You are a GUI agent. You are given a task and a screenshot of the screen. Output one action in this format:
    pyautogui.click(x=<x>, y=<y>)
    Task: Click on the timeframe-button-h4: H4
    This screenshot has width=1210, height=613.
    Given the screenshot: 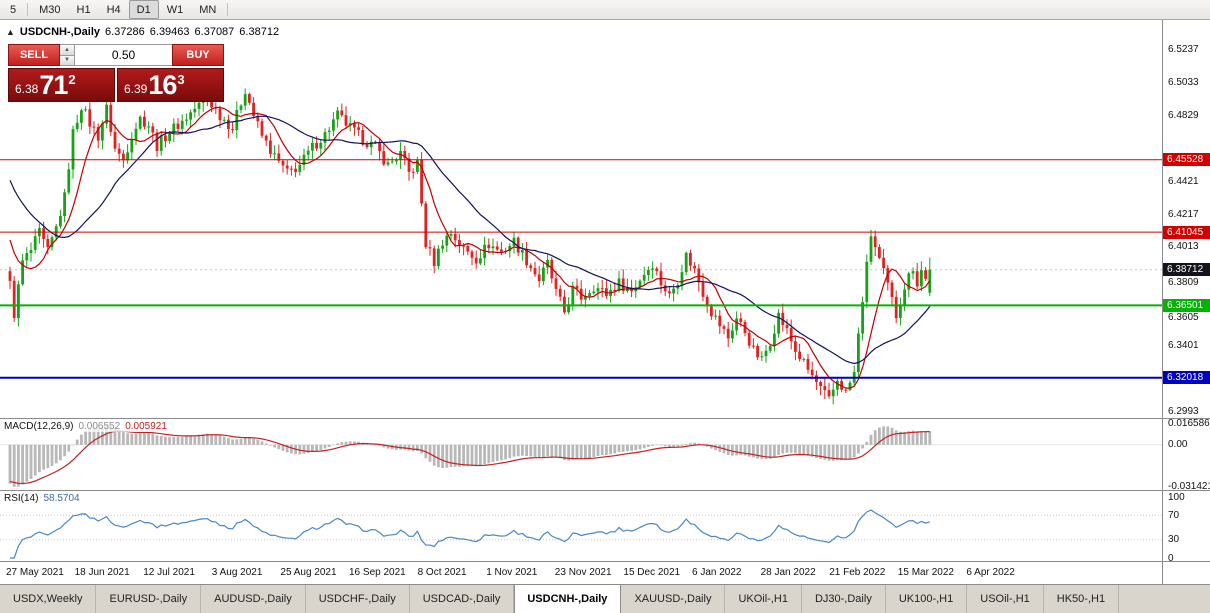 What is the action you would take?
    pyautogui.click(x=113, y=9)
    